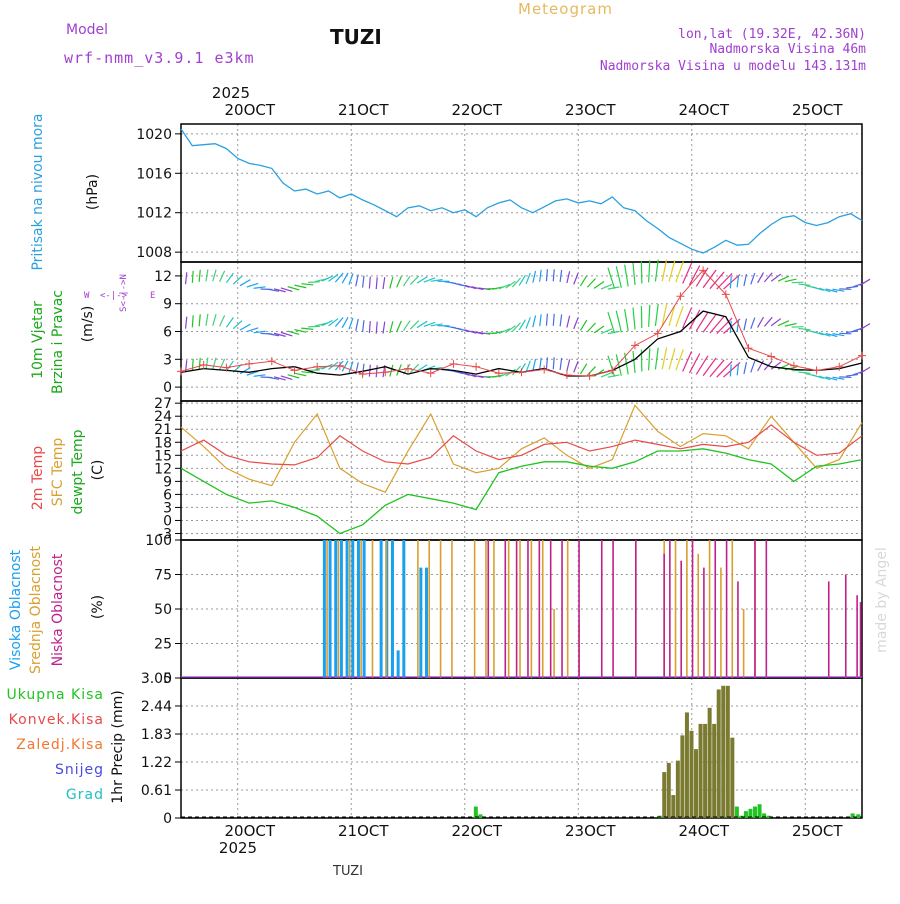  Describe the element at coordinates (817, 110) in the screenshot. I see `top-date-label: 25OCT` at that location.